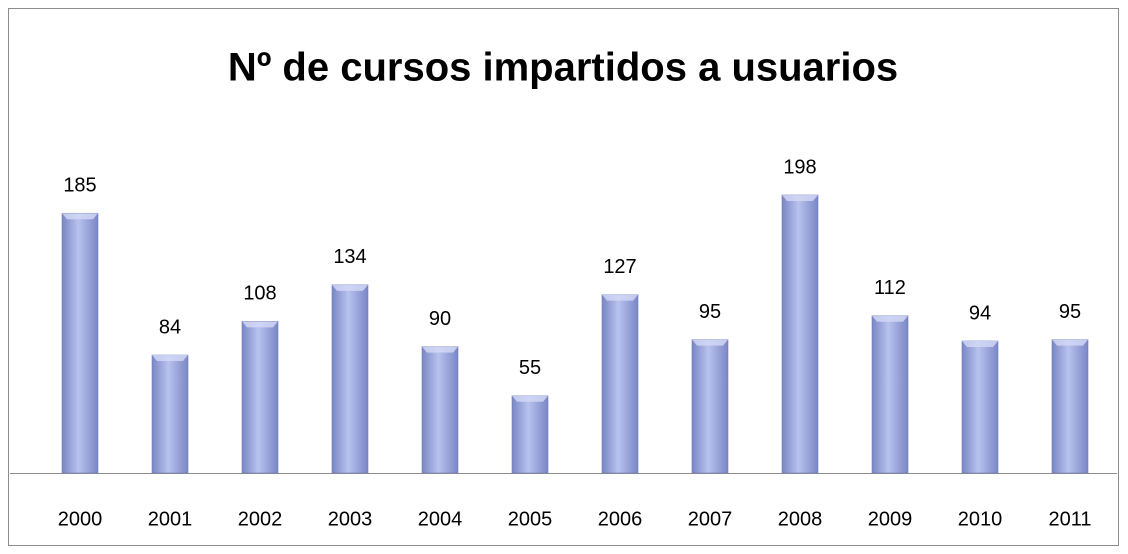  I want to click on value-label: 90, so click(440, 319).